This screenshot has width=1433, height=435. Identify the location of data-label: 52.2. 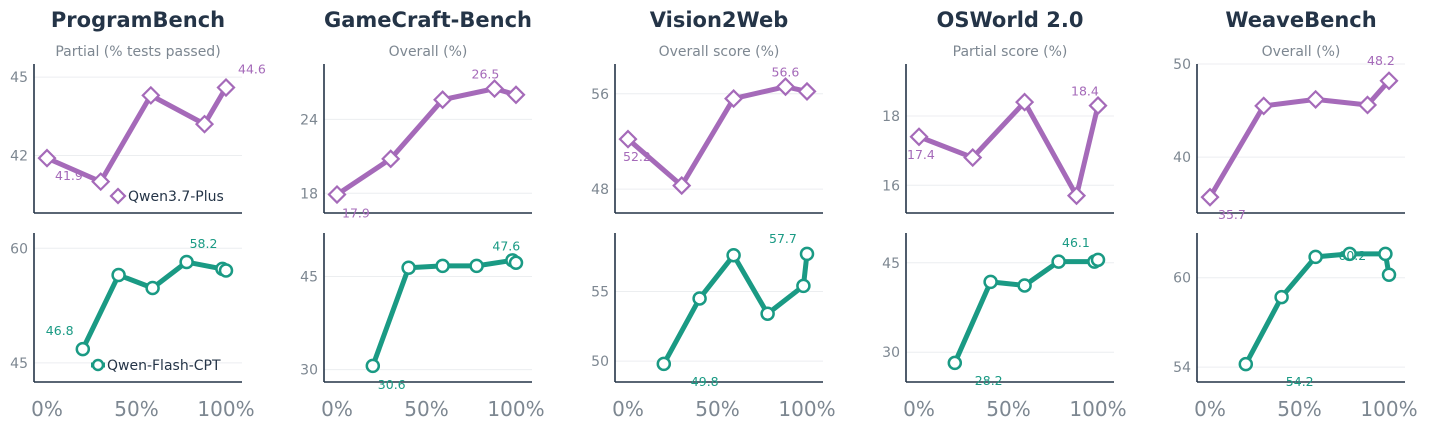
(637, 156).